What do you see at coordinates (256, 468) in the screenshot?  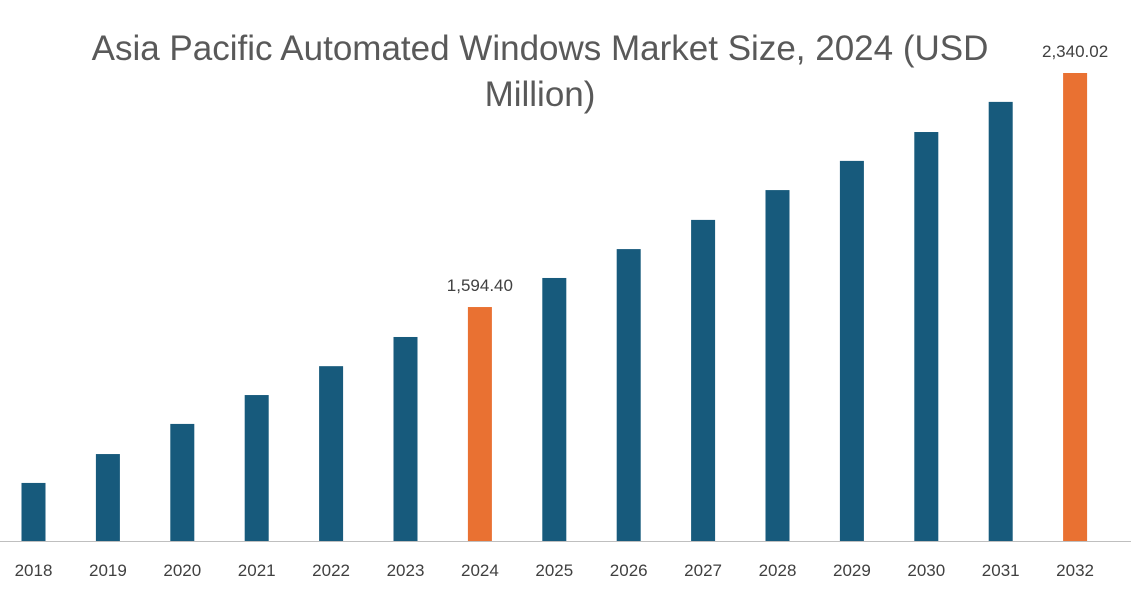 I see `bar-2021` at bounding box center [256, 468].